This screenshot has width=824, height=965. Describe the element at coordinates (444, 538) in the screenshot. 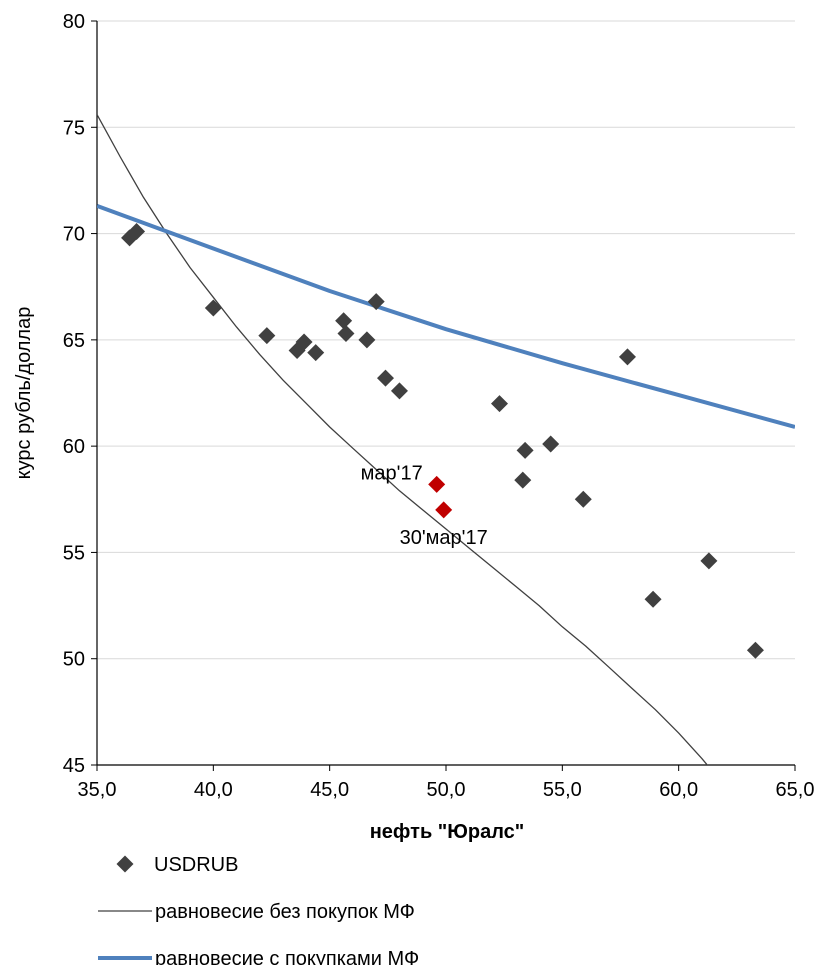

I see `point-label: 30'мар'17` at that location.